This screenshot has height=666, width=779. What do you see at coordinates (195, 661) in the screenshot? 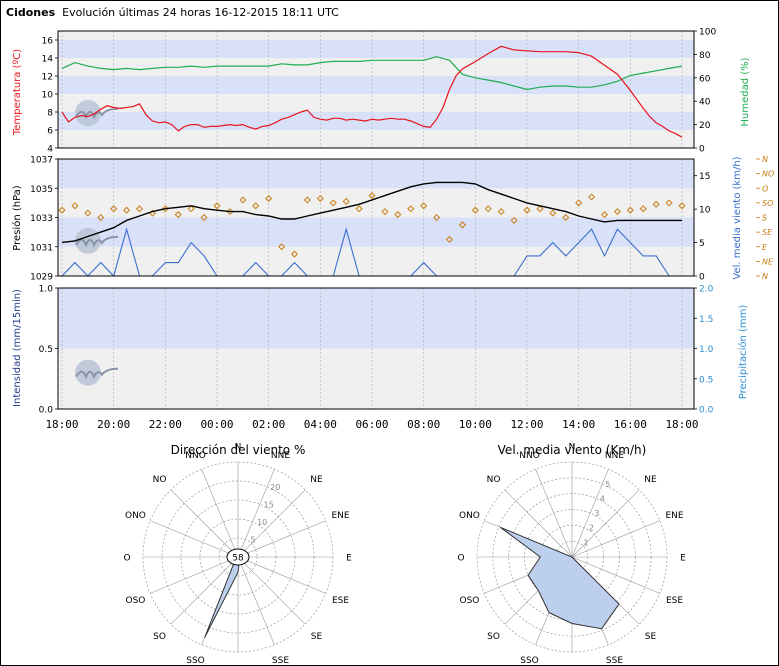
I see `rose-direction-label: SSO` at bounding box center [195, 661].